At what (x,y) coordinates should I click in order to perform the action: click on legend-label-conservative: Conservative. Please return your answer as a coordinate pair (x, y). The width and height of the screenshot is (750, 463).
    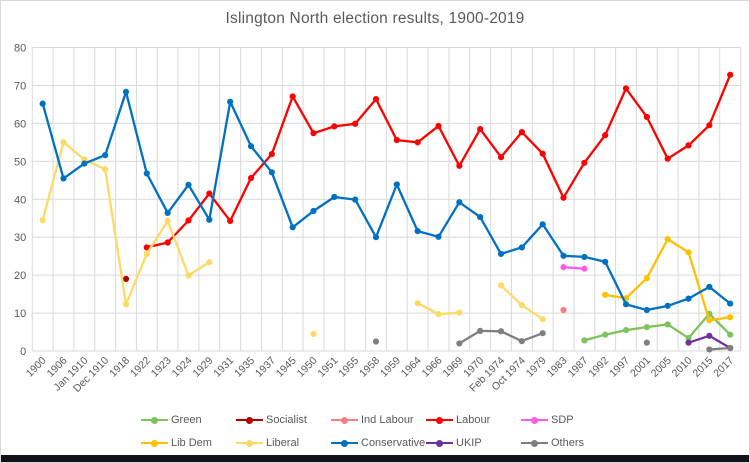
    Looking at the image, I should click on (393, 443).